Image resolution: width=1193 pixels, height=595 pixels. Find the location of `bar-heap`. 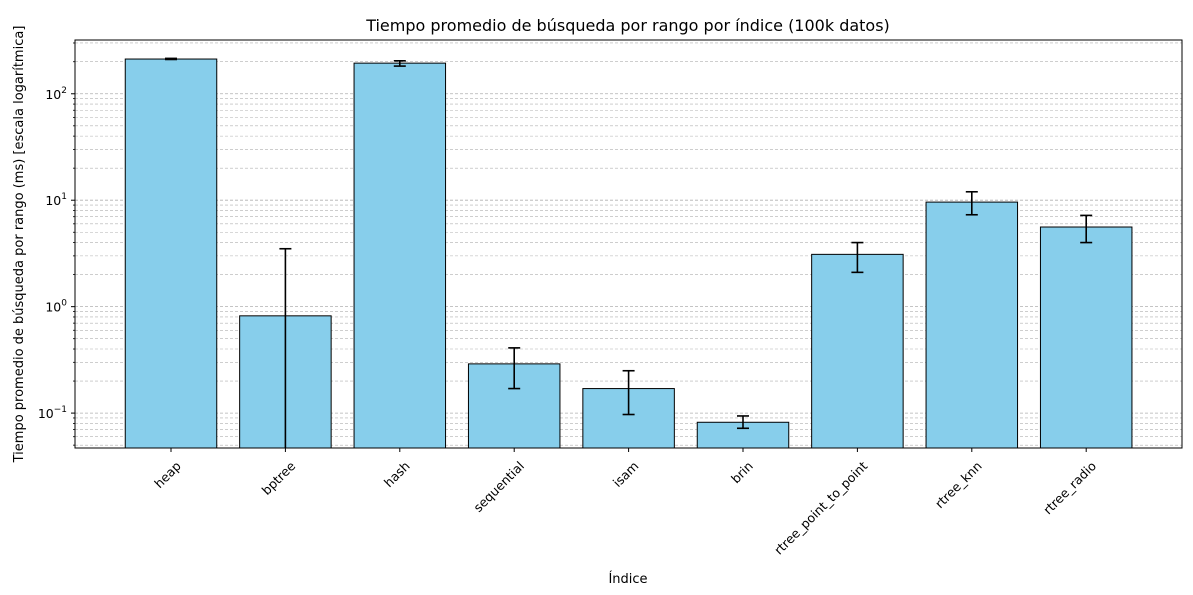

bar-heap is located at coordinates (171, 253).